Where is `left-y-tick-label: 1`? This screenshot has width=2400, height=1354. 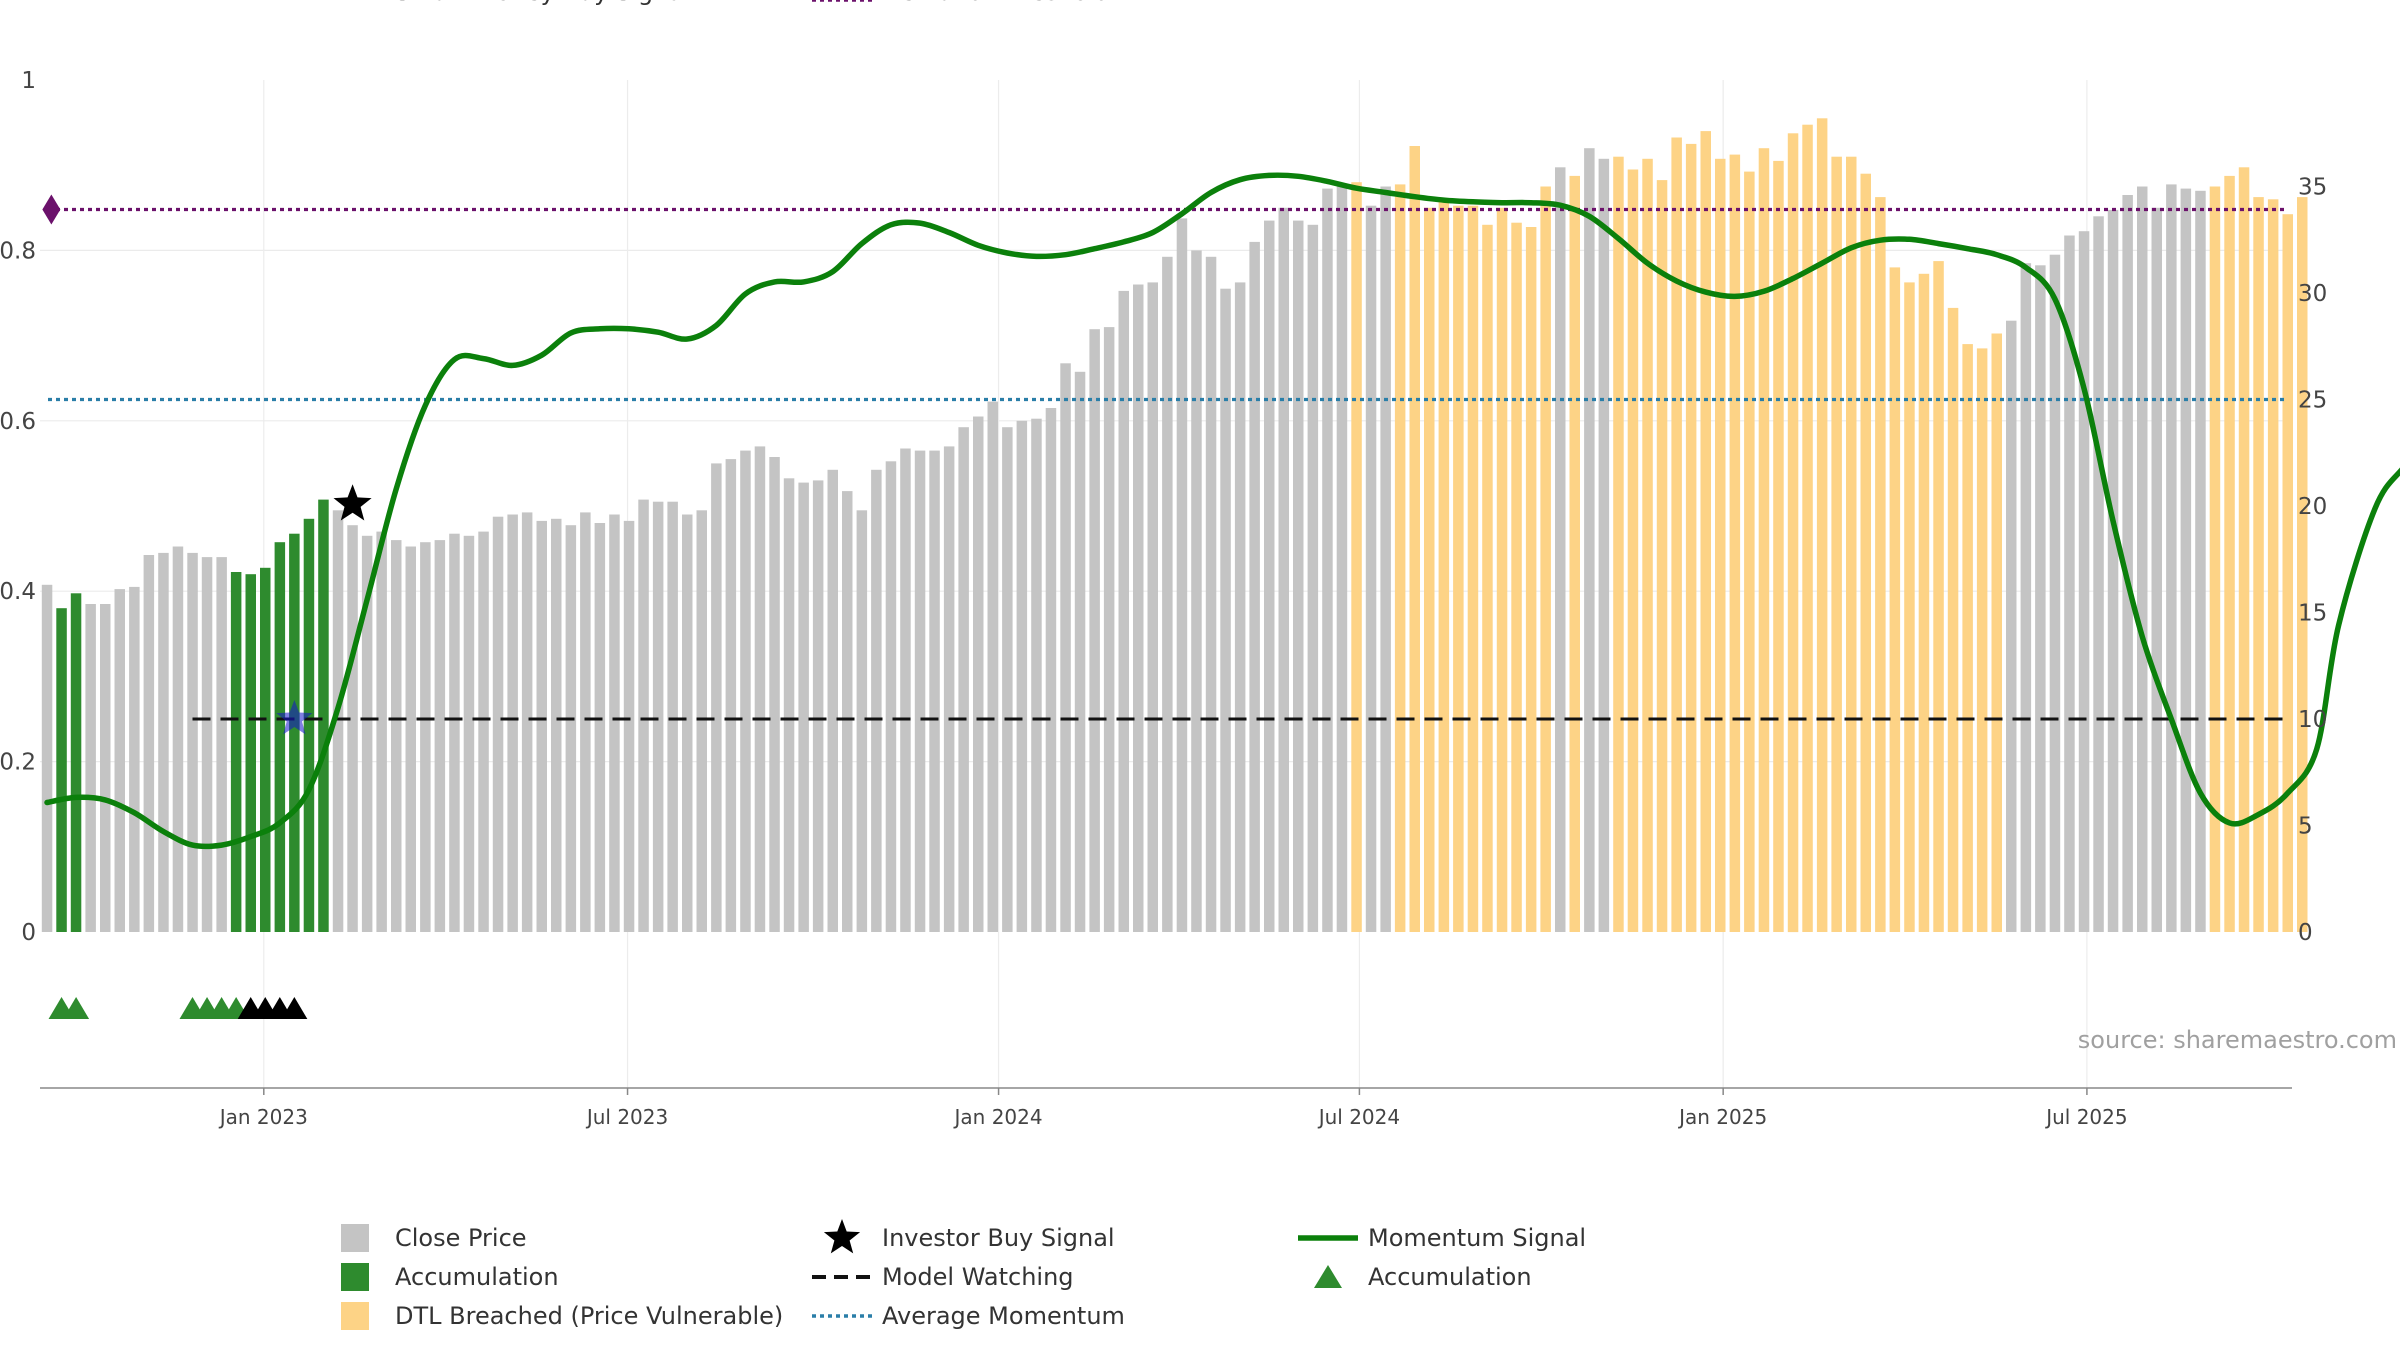
left-y-tick-label: 1 is located at coordinates (28, 81).